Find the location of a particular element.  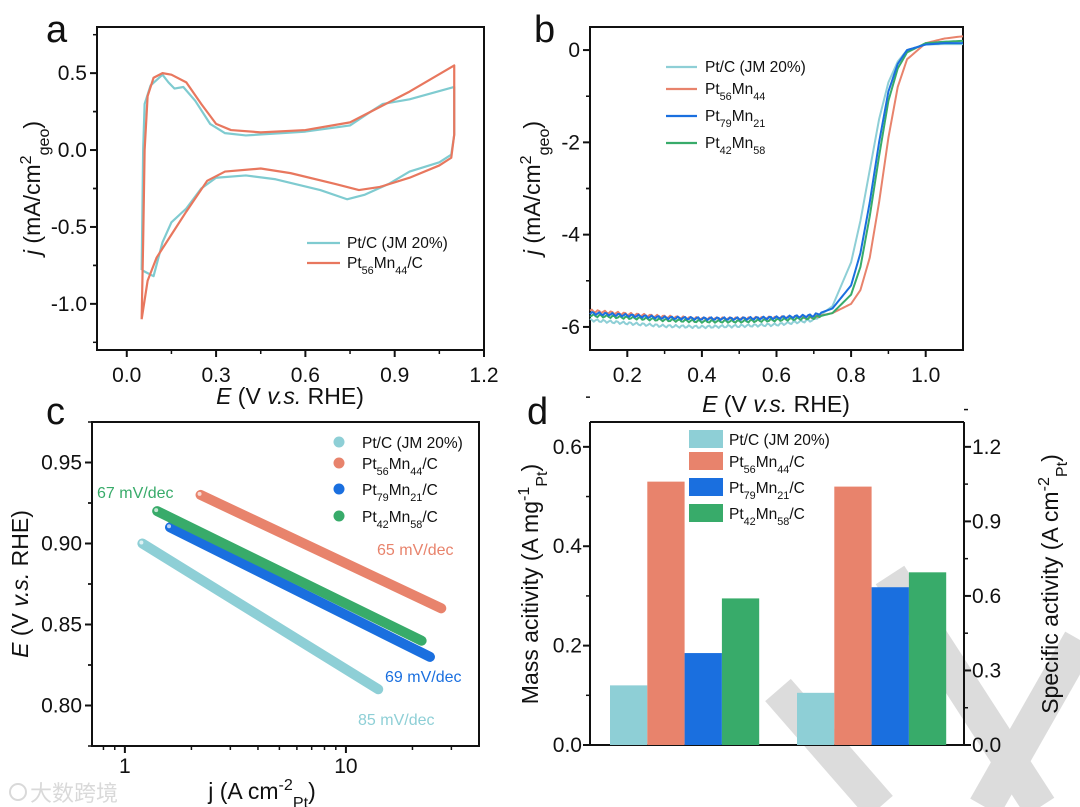

tafel-line-pt56 is located at coordinates (321, 551).